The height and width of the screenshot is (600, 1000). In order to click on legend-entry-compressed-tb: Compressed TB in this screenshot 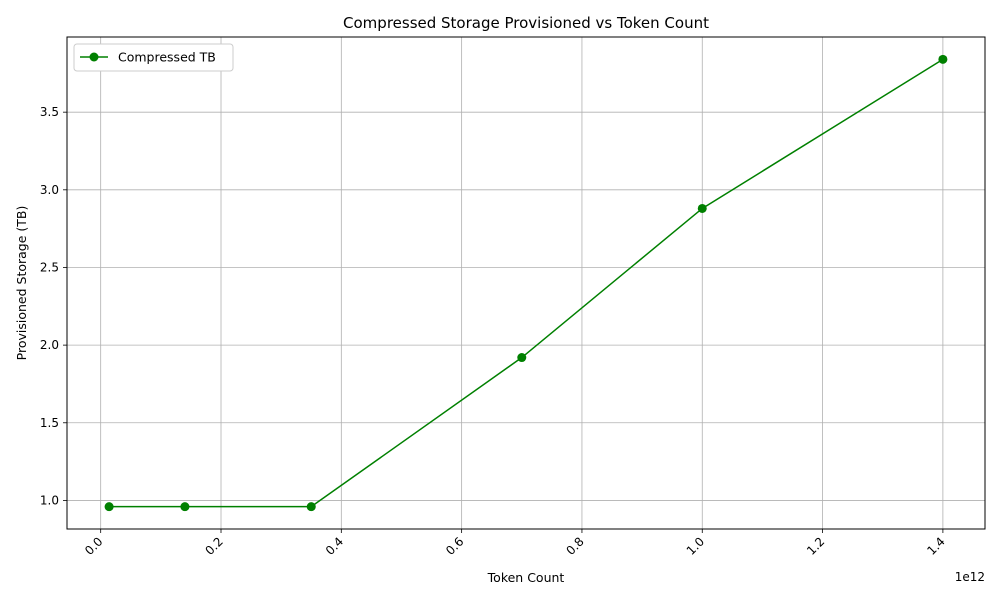, I will do `click(167, 57)`.